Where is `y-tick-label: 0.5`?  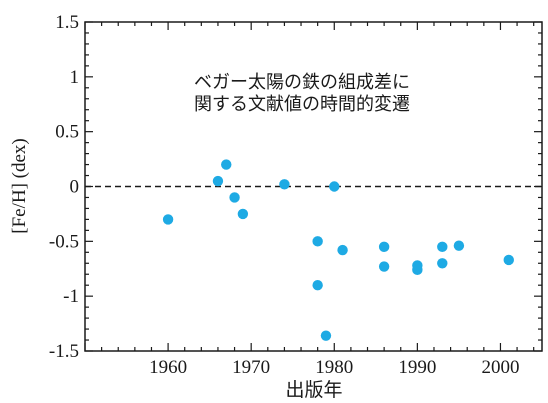 y-tick-label: 0.5 is located at coordinates (67, 132).